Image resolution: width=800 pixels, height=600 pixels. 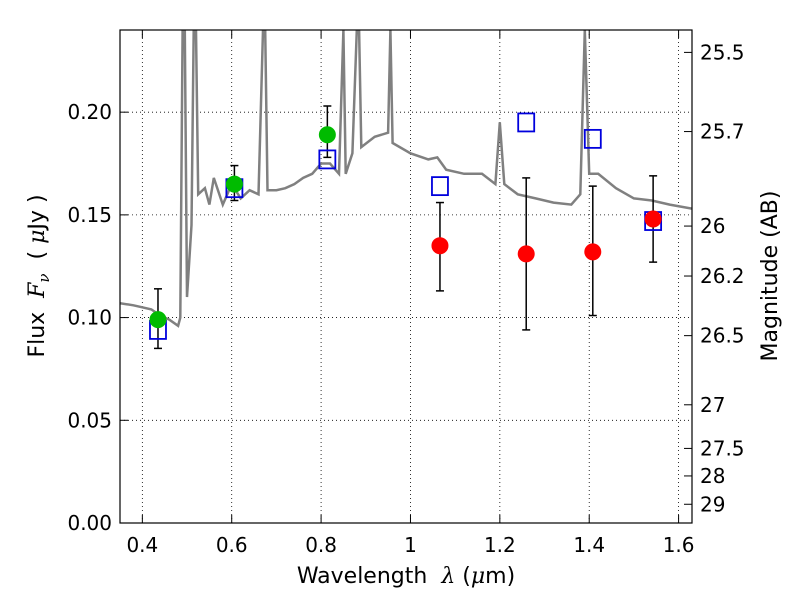 What do you see at coordinates (722, 336) in the screenshot?
I see `magnitude-tick-label: 26.5` at bounding box center [722, 336].